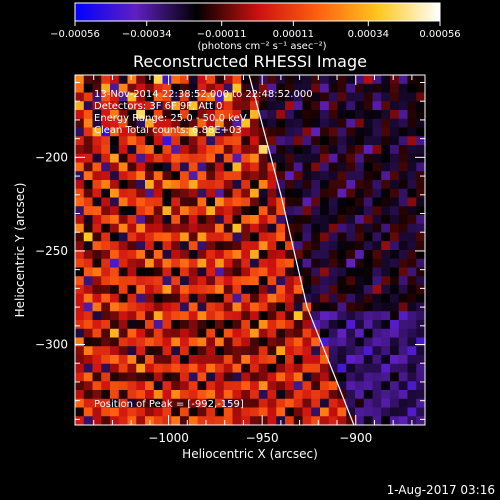 The width and height of the screenshot is (500, 500). What do you see at coordinates (51, 157) in the screenshot?
I see `y-tick-label: −200` at bounding box center [51, 157].